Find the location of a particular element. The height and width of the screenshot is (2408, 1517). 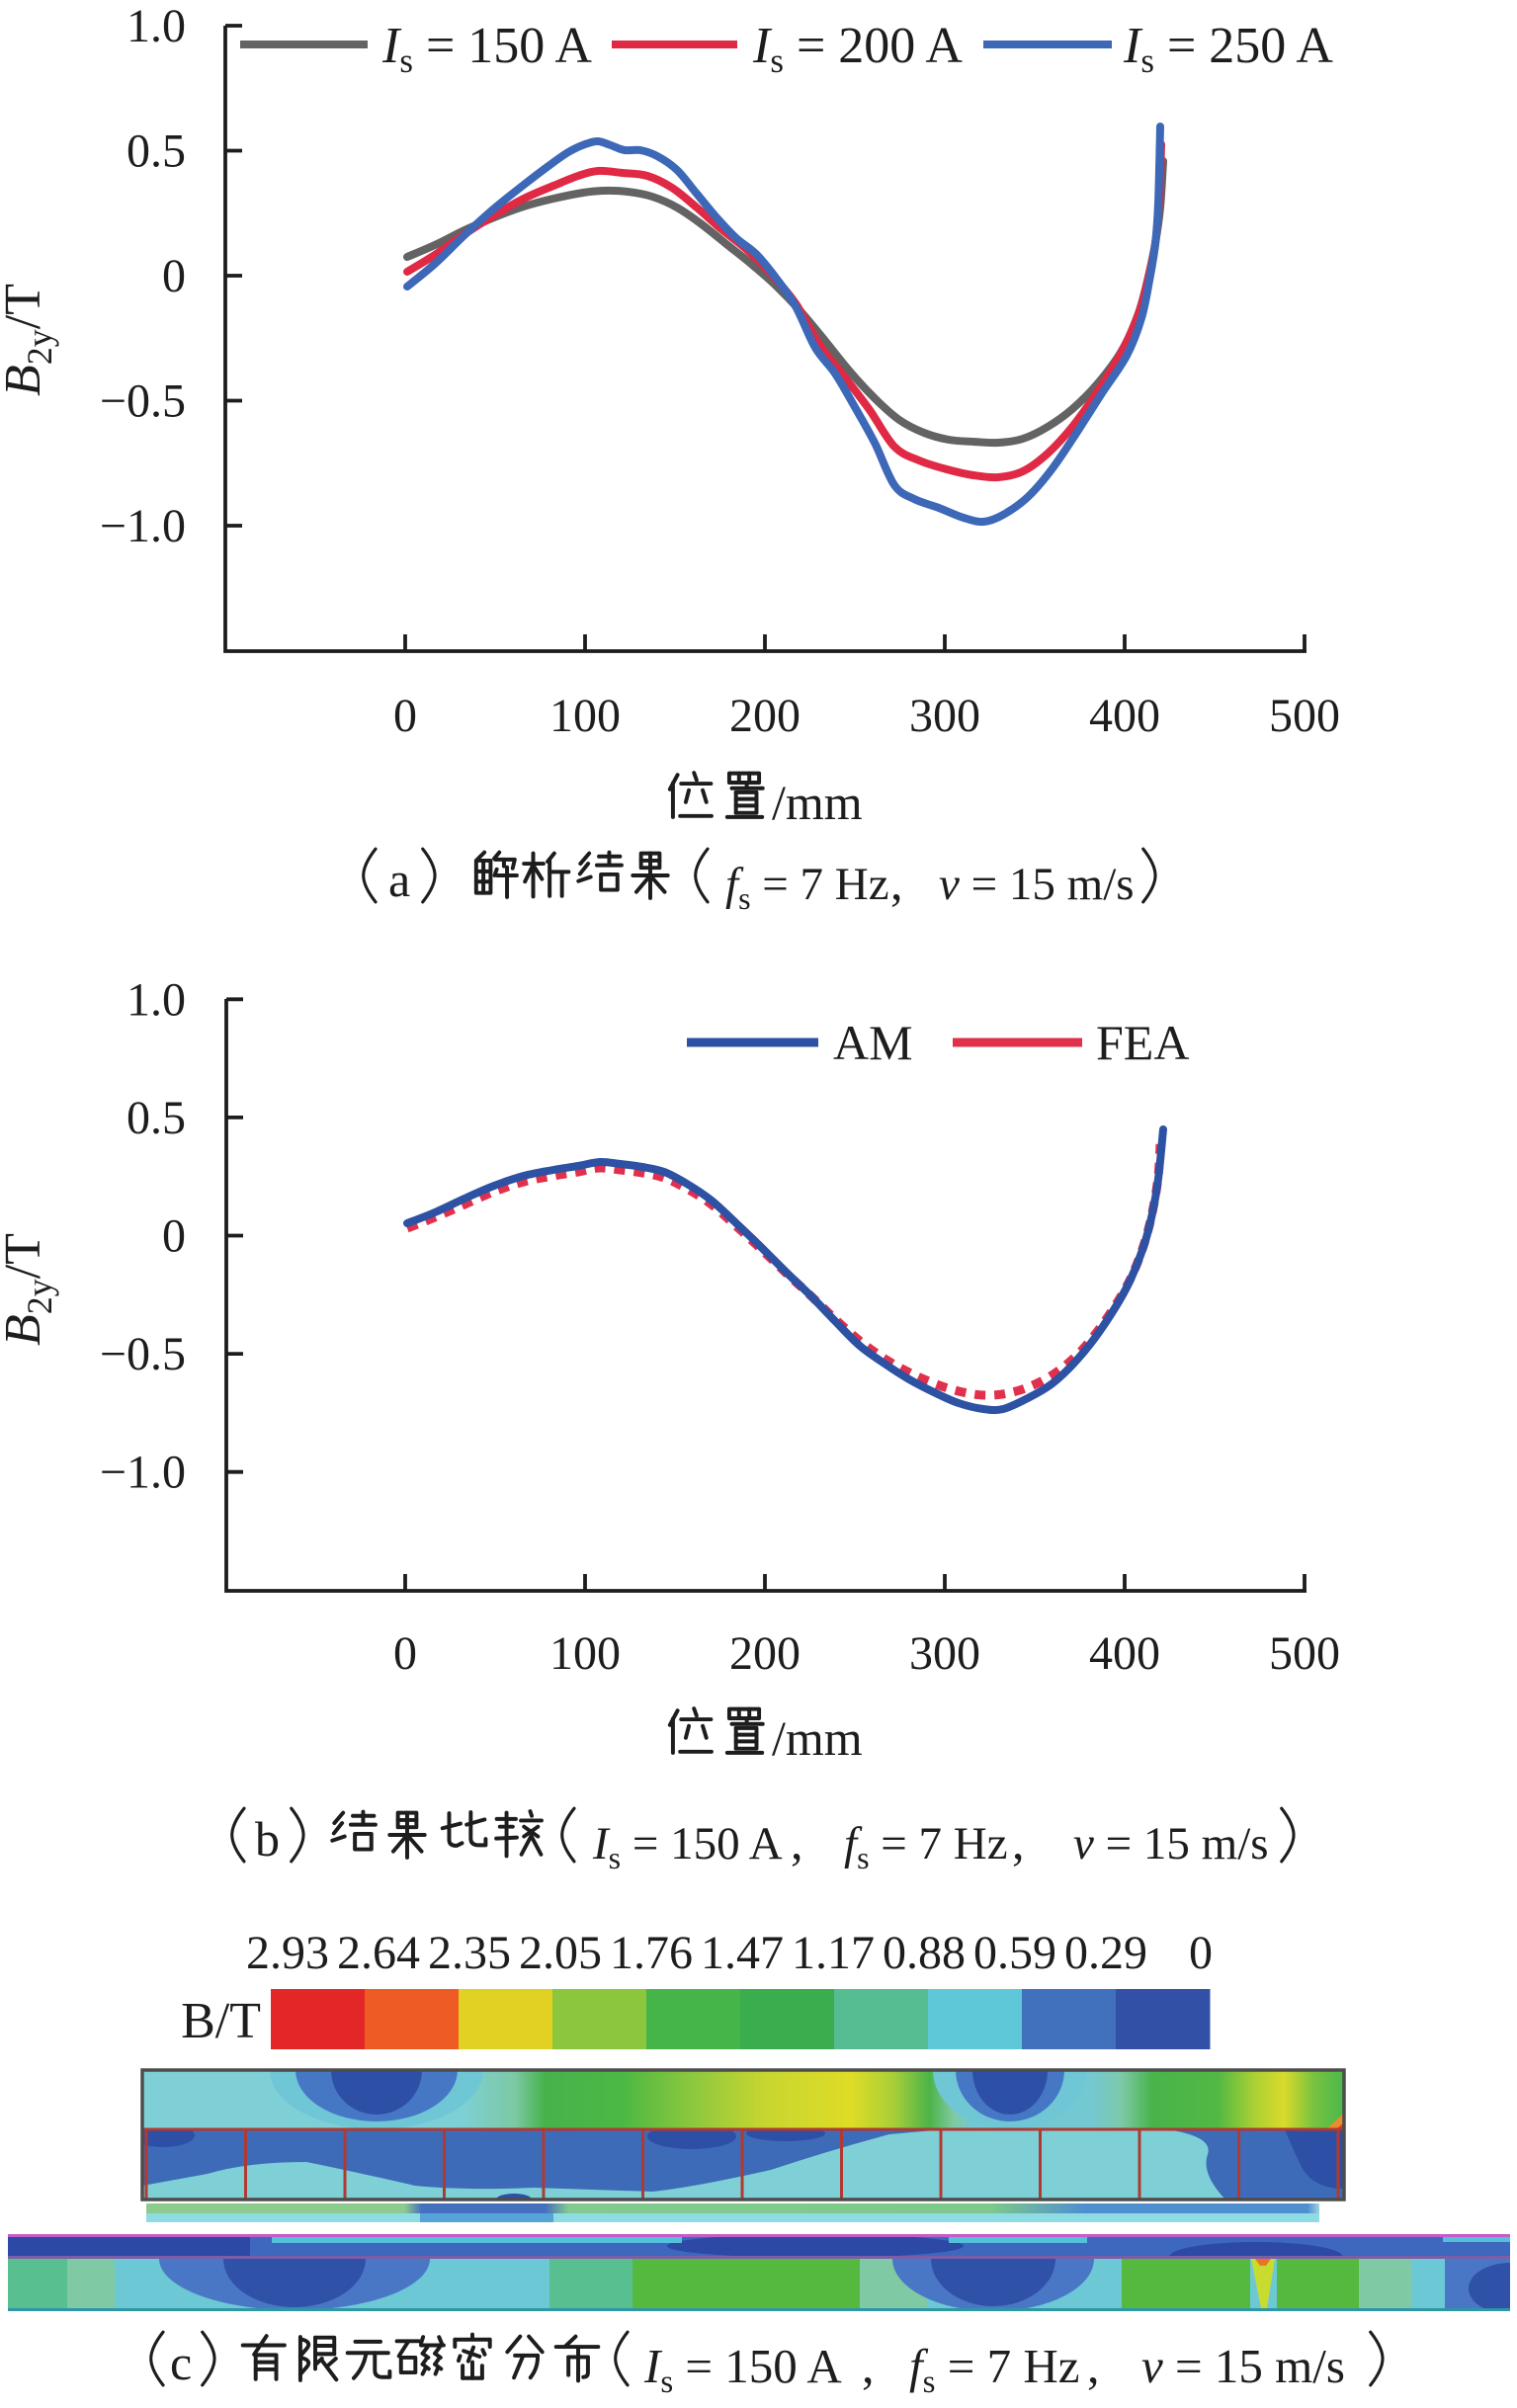

svg-text: a is located at coordinates (399, 879).